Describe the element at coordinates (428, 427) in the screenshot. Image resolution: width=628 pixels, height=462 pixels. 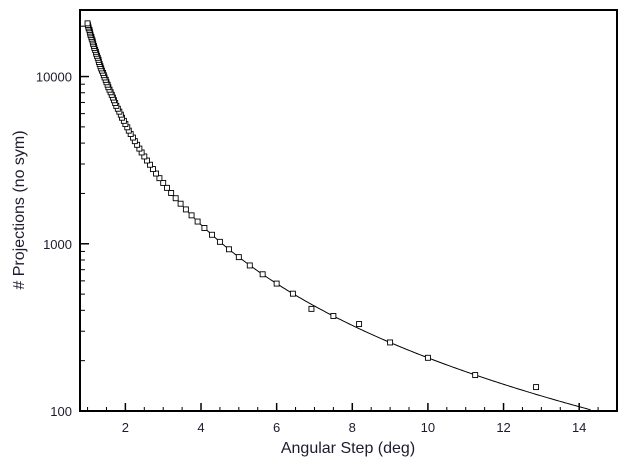
I see `x-tick-label: 10` at that location.